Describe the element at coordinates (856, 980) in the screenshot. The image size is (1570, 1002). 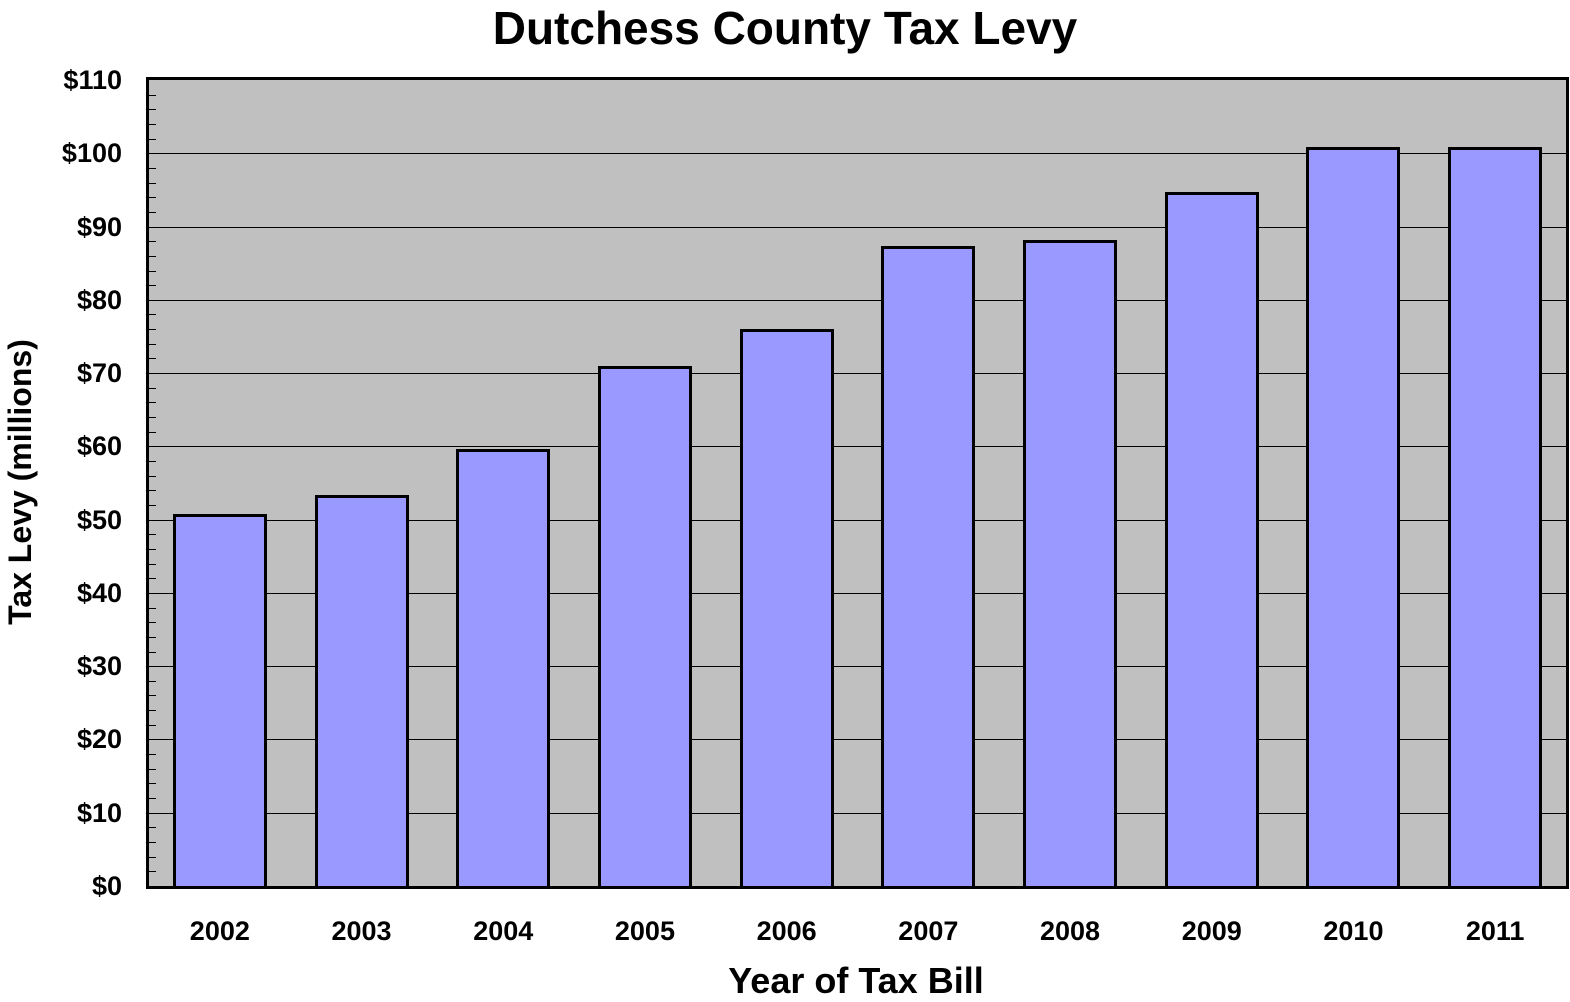
I see `x-axis-label: Year of Tax Bill` at that location.